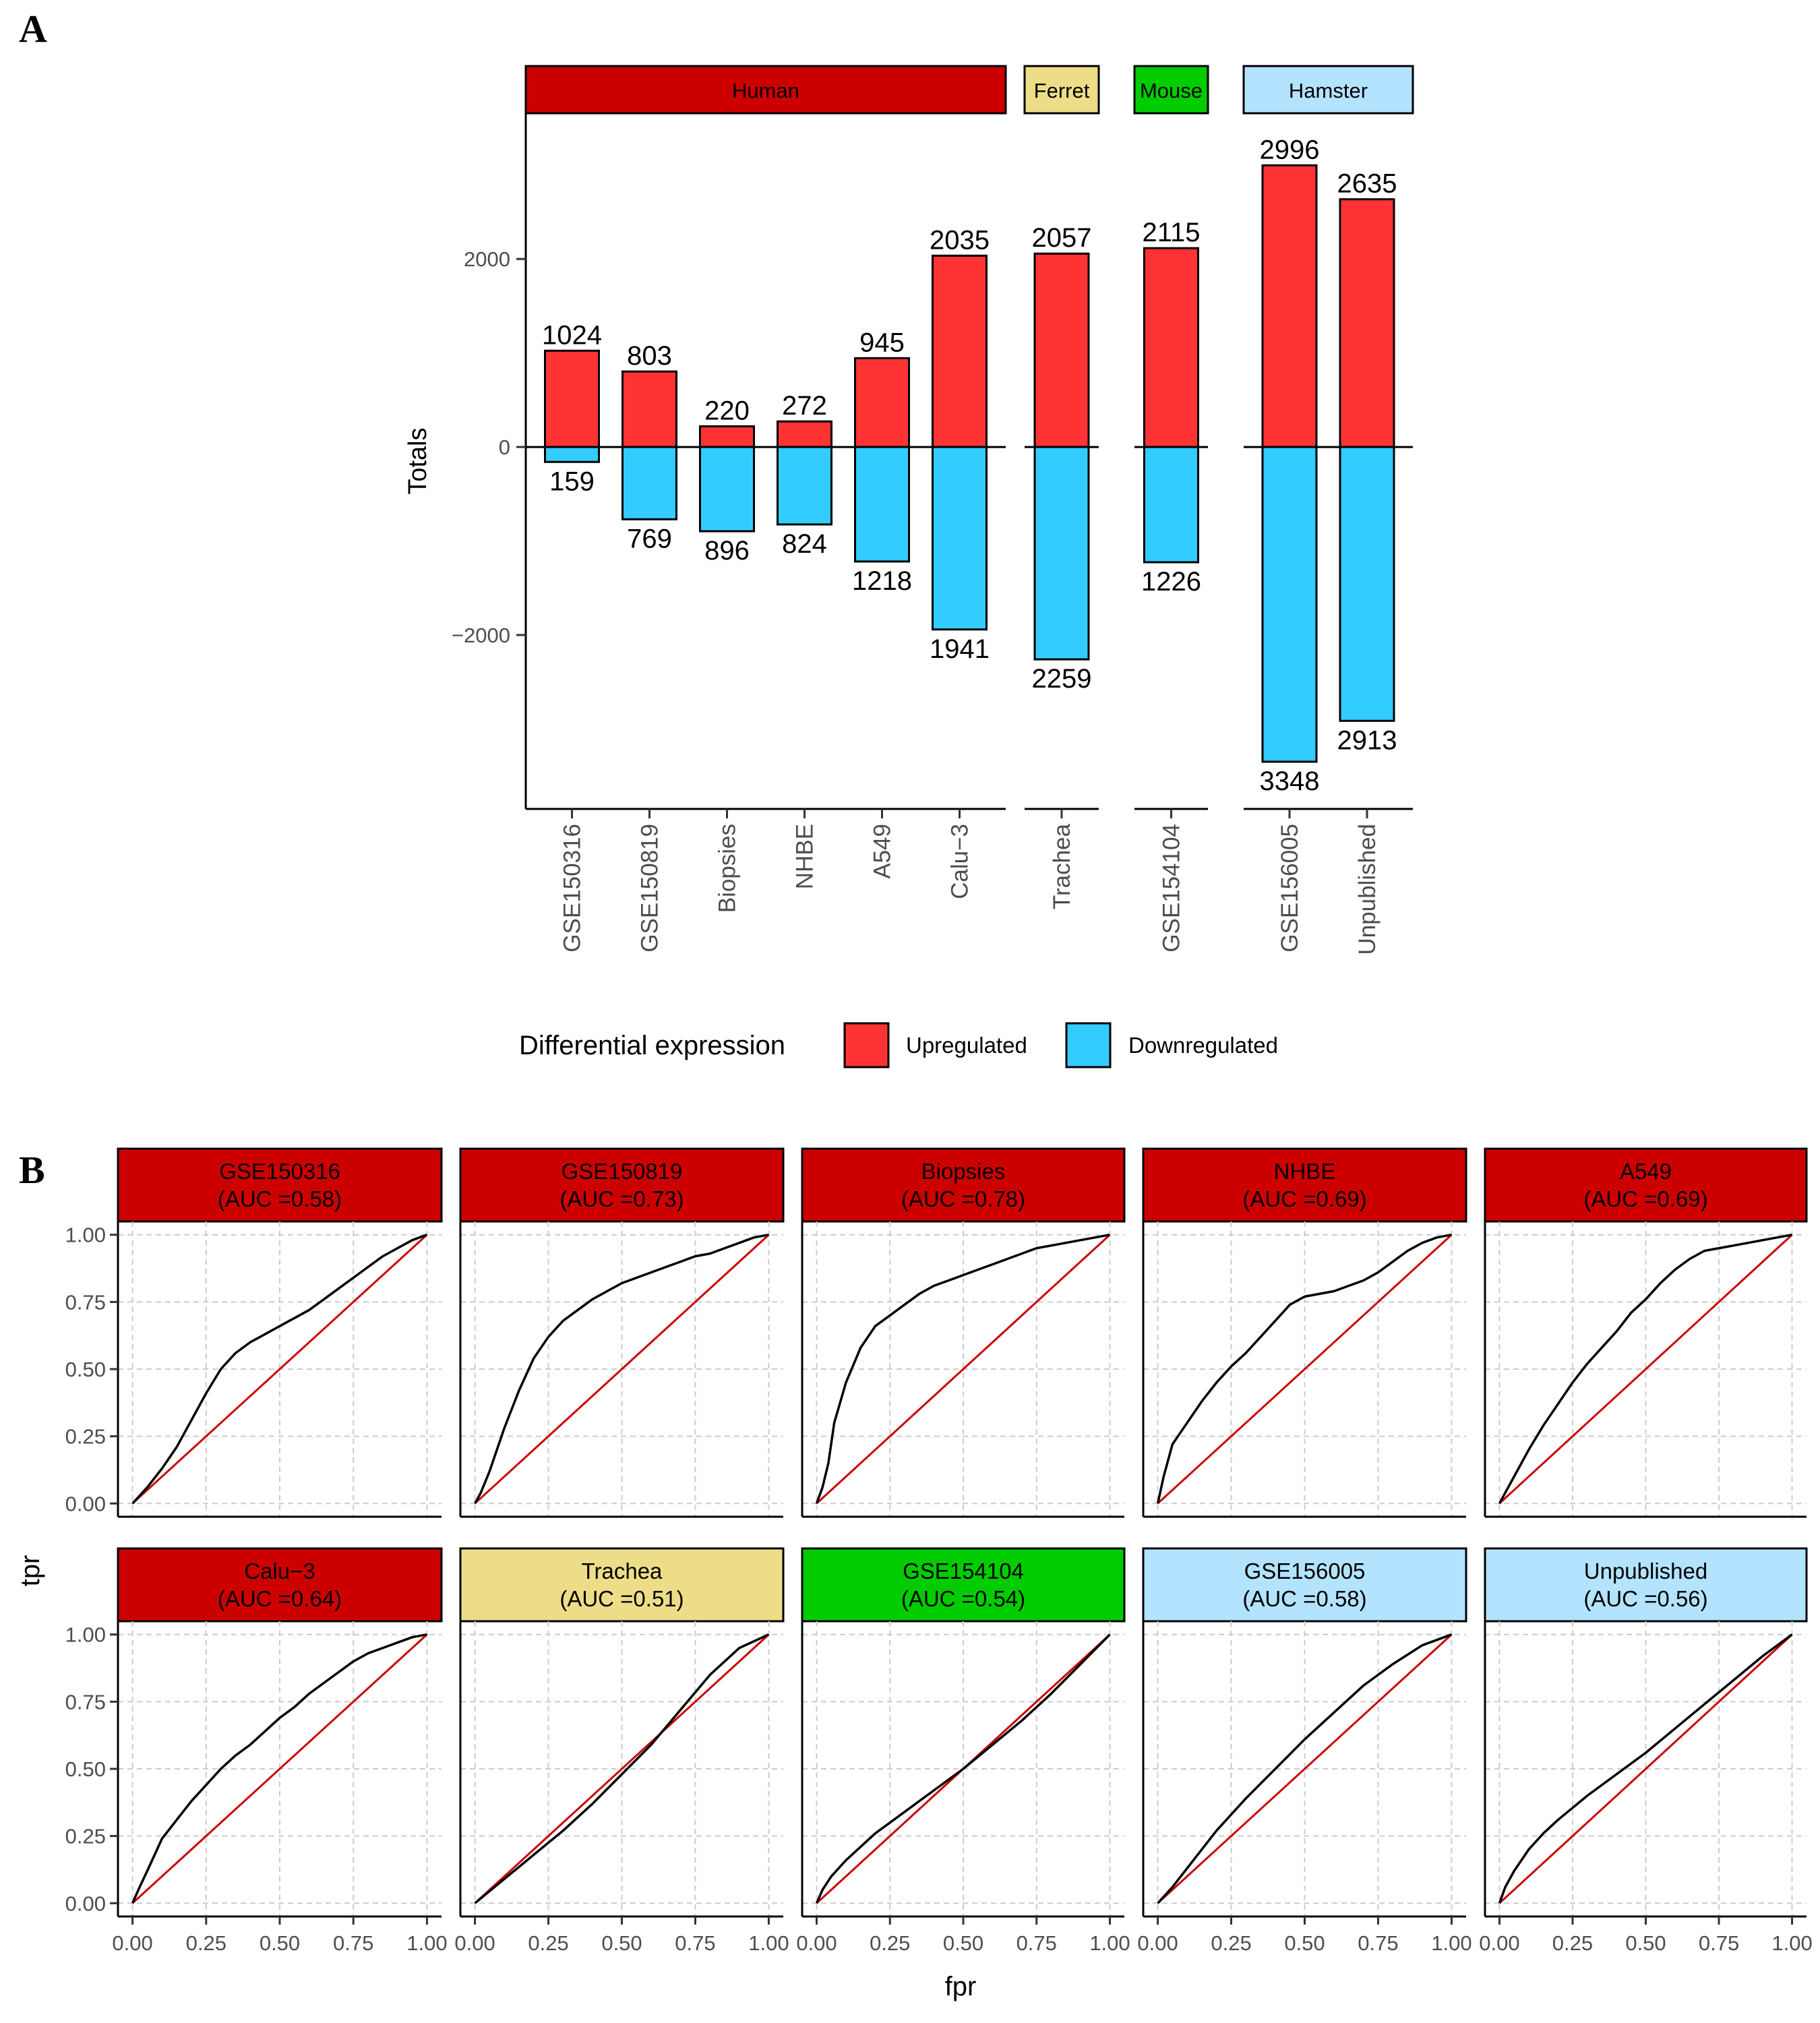 The width and height of the screenshot is (1820, 2023). Describe the element at coordinates (963, 1598) in the screenshot. I see `facet-auc: (AUC =0.54)` at that location.